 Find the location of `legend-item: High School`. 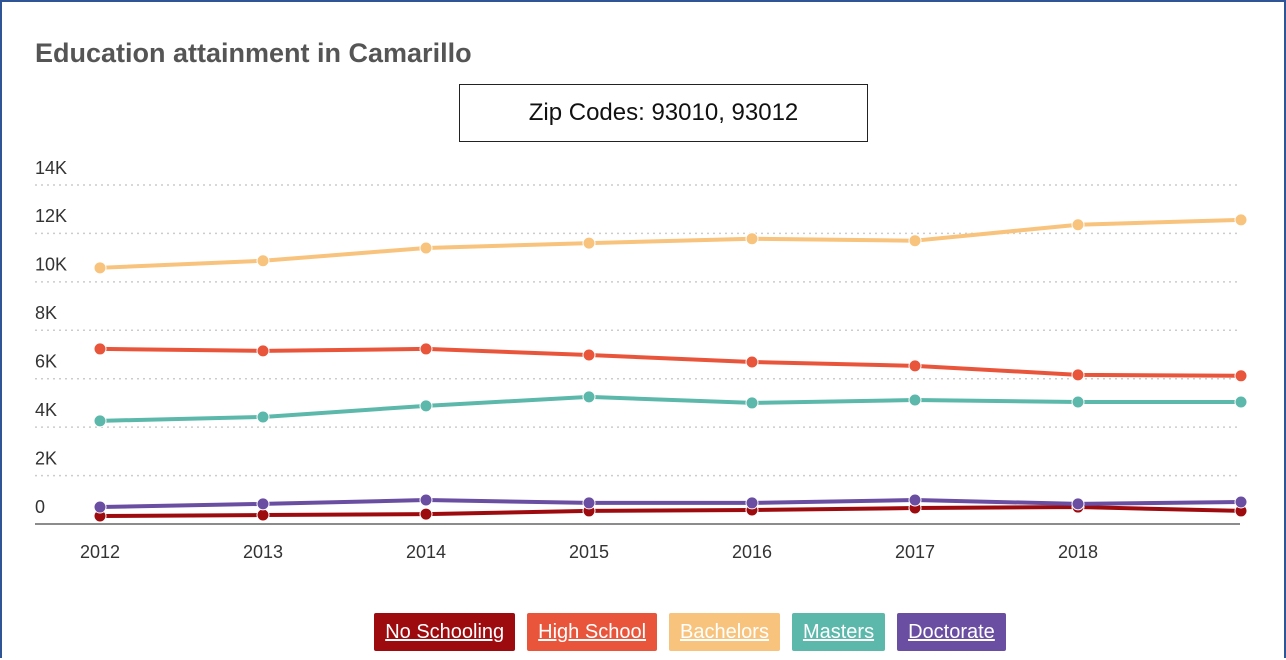

legend-item: High School is located at coordinates (592, 632).